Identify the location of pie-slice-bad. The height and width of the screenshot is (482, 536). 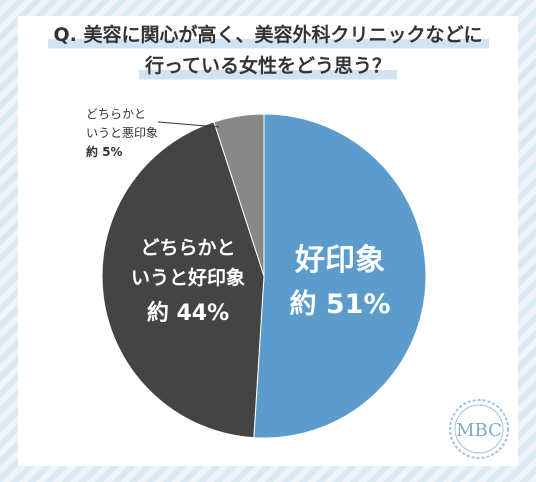
(239, 195).